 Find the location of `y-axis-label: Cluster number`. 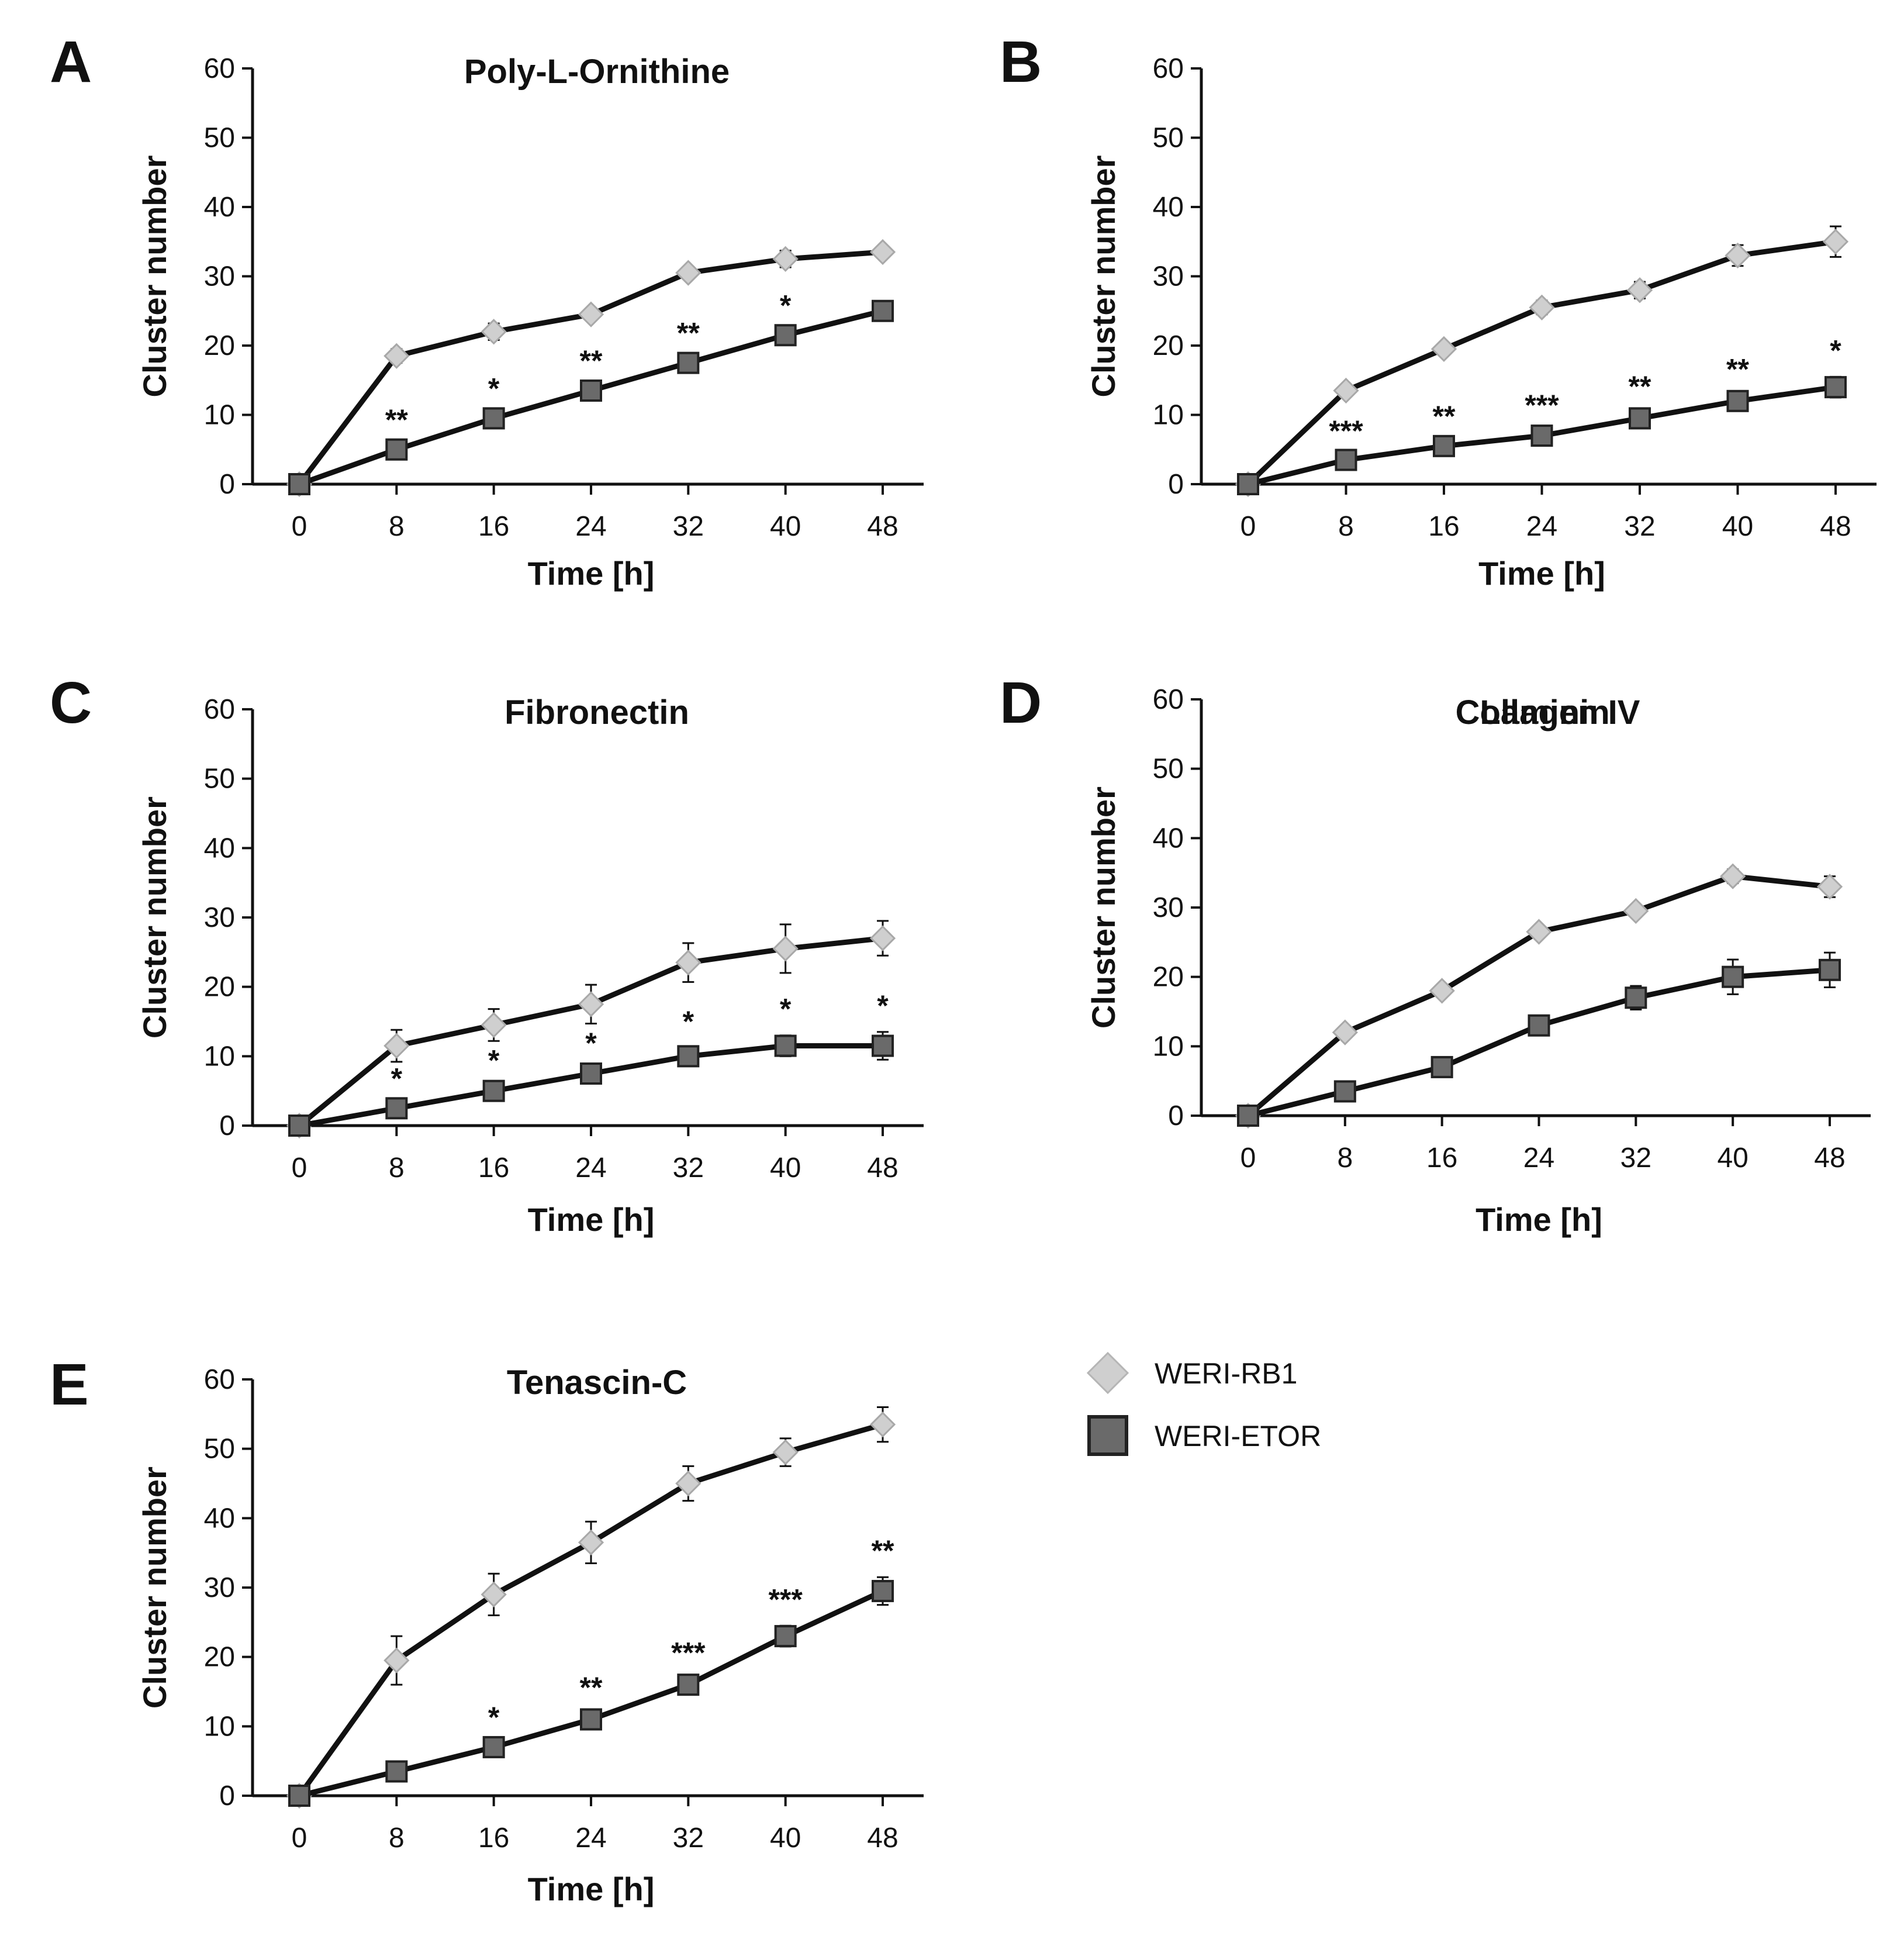

y-axis-label: Cluster number is located at coordinates (1103, 907).